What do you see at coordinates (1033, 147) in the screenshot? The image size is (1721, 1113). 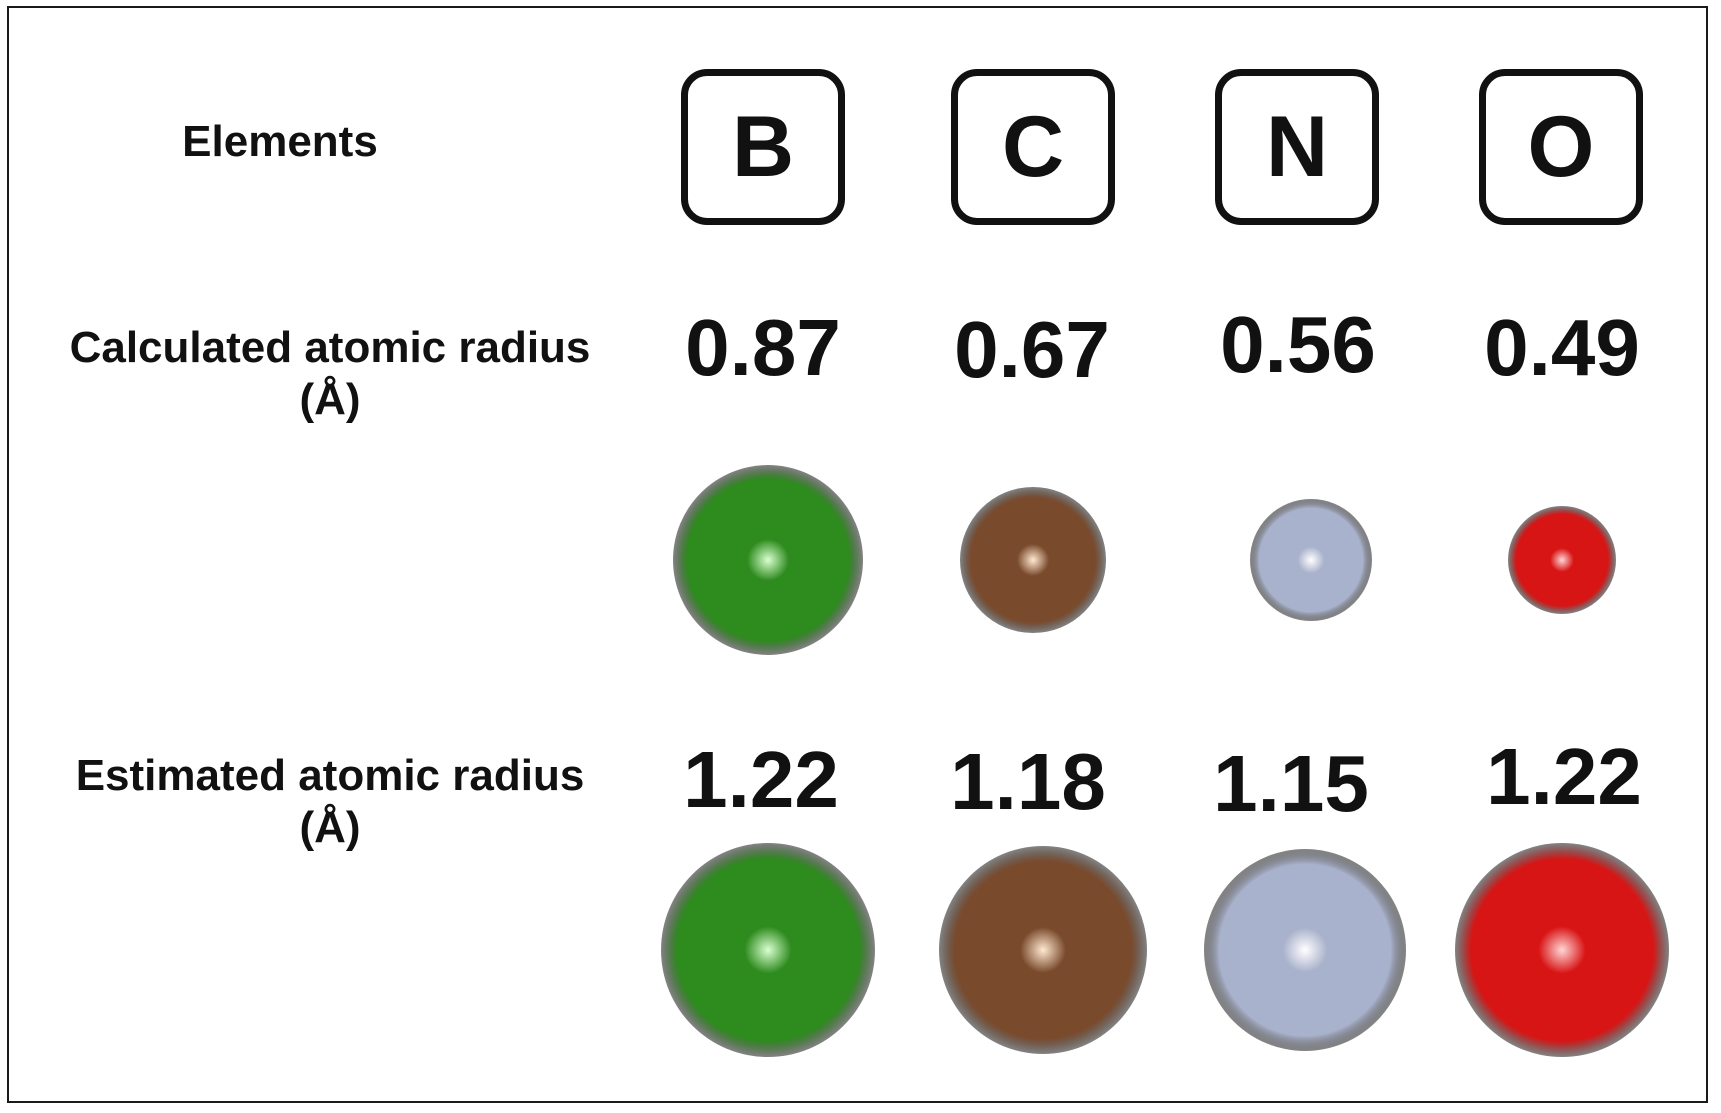 I see `element-box-c: C` at bounding box center [1033, 147].